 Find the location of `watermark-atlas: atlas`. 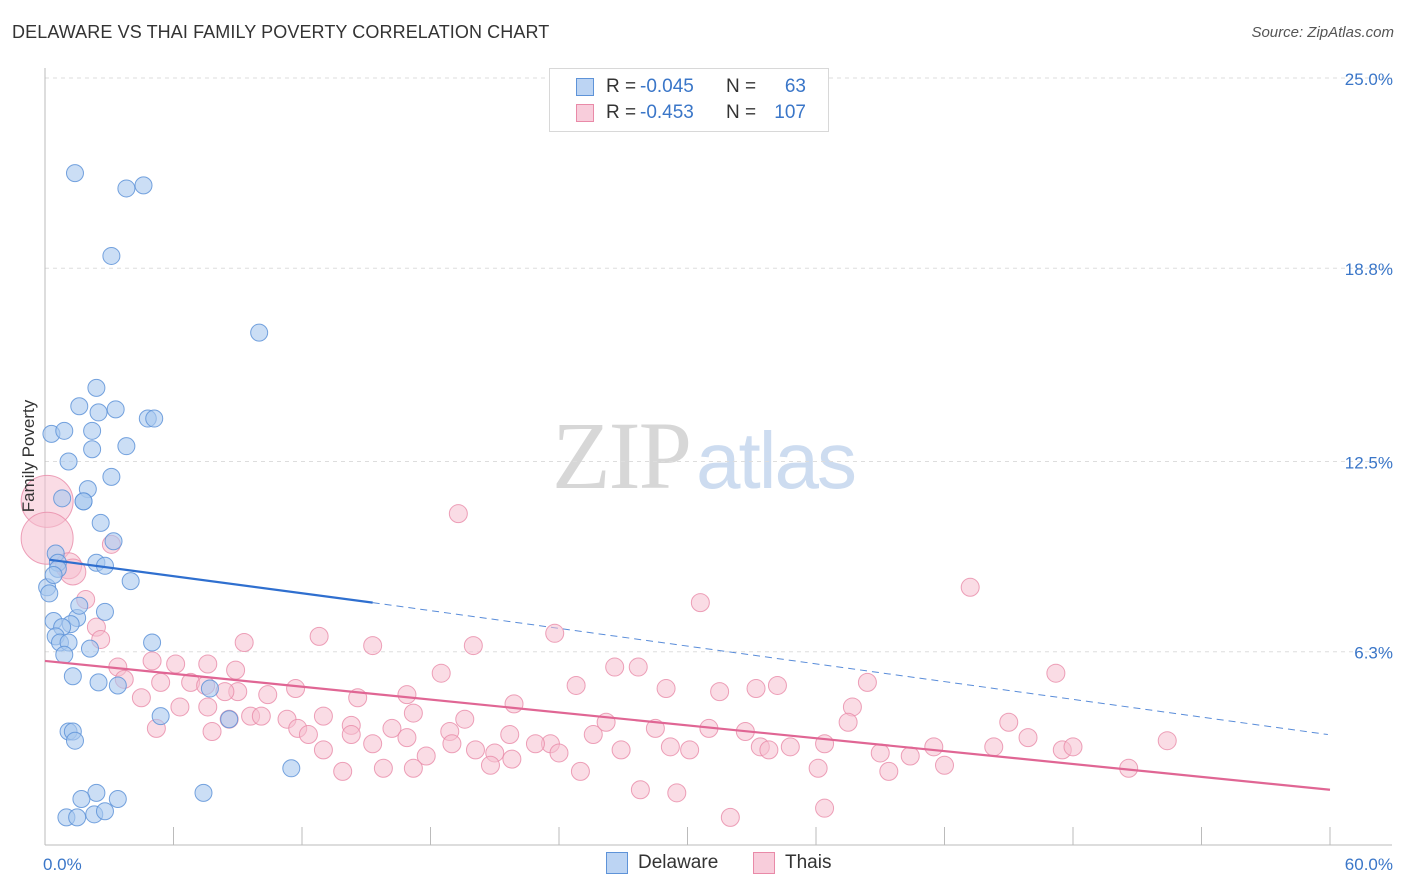

watermark-atlas: atlas is located at coordinates (776, 460).